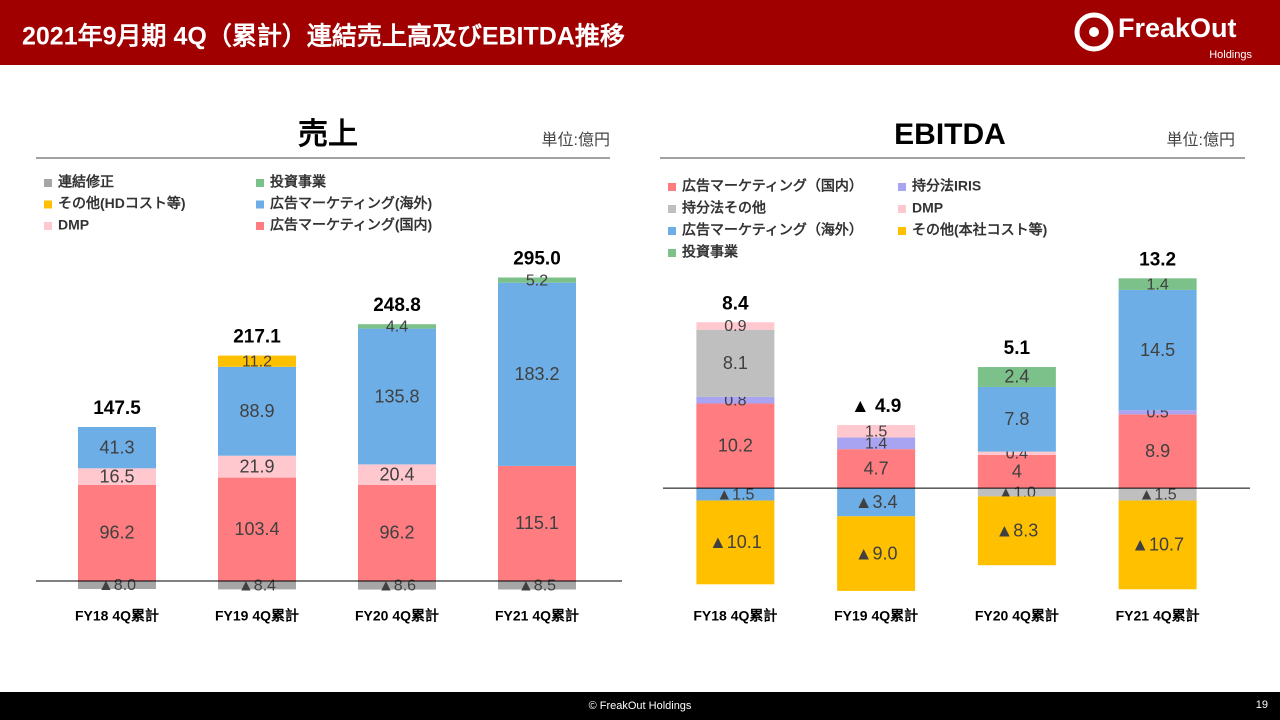  What do you see at coordinates (946, 186) in the screenshot?
I see `legend-label: 持分法IRIS` at bounding box center [946, 186].